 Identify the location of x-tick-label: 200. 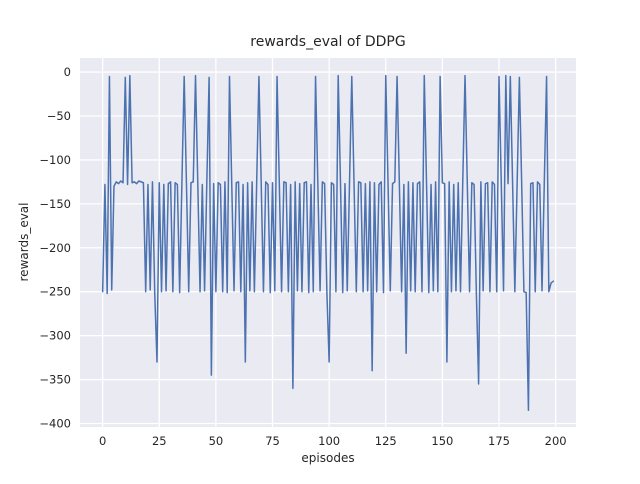
(556, 441).